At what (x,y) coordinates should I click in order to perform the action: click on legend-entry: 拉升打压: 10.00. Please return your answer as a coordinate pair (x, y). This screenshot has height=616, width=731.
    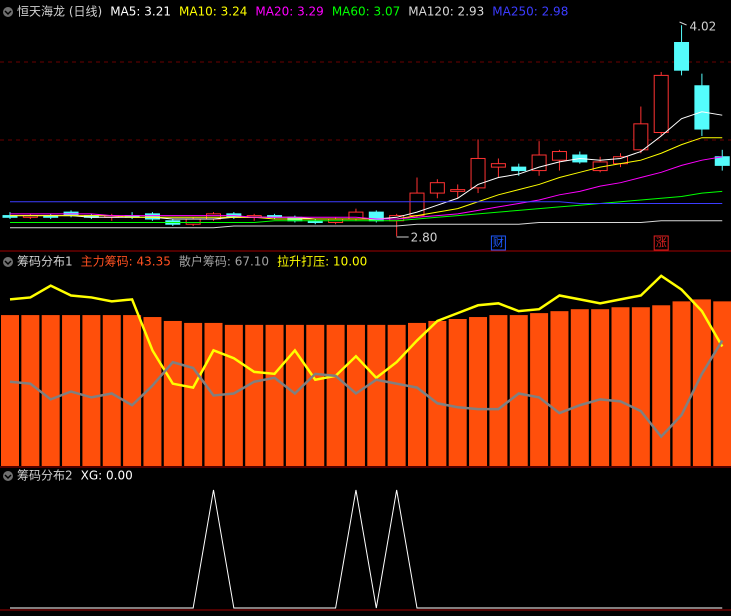
    Looking at the image, I should click on (322, 261).